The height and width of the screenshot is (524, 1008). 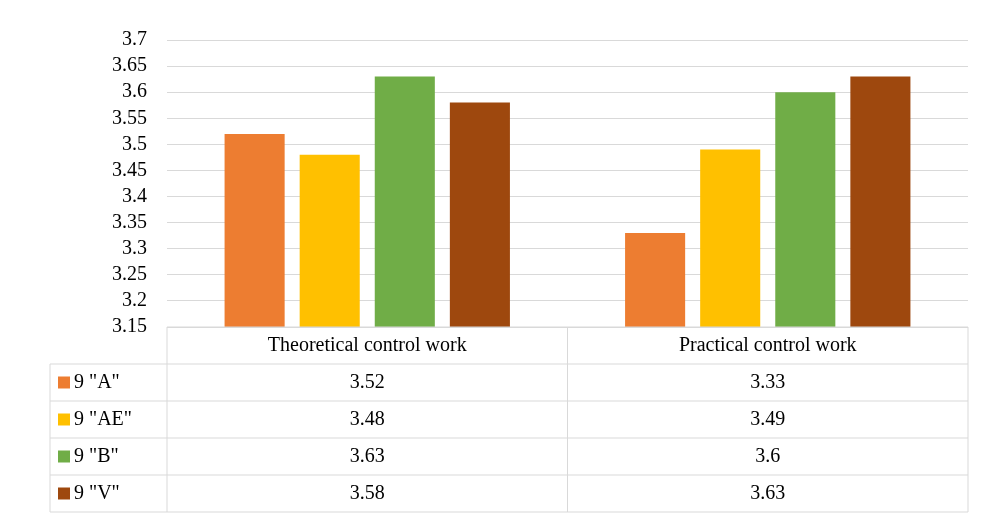 I want to click on y-tick-label: 3.55, so click(x=129, y=116).